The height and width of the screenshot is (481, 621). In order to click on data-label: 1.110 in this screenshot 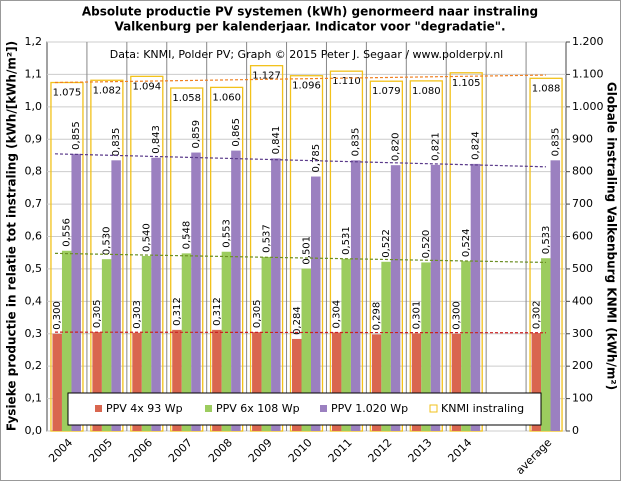, I will do `click(346, 81)`.